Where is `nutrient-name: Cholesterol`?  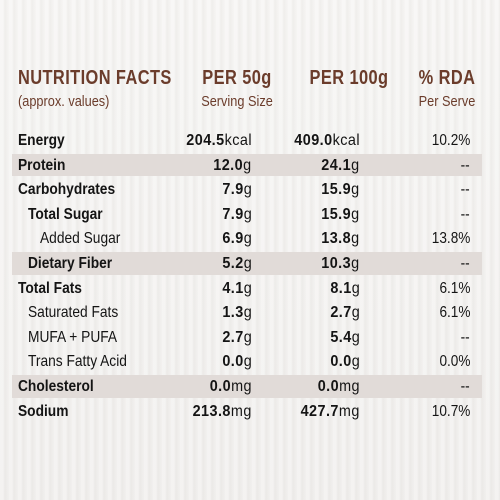
nutrient-name: Cholesterol is located at coordinates (56, 386).